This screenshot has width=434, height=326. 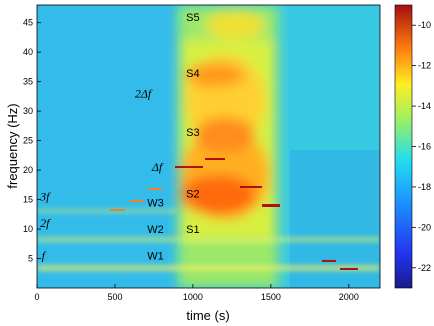 What do you see at coordinates (28, 52) in the screenshot?
I see `y-tick-label: 40` at bounding box center [28, 52].